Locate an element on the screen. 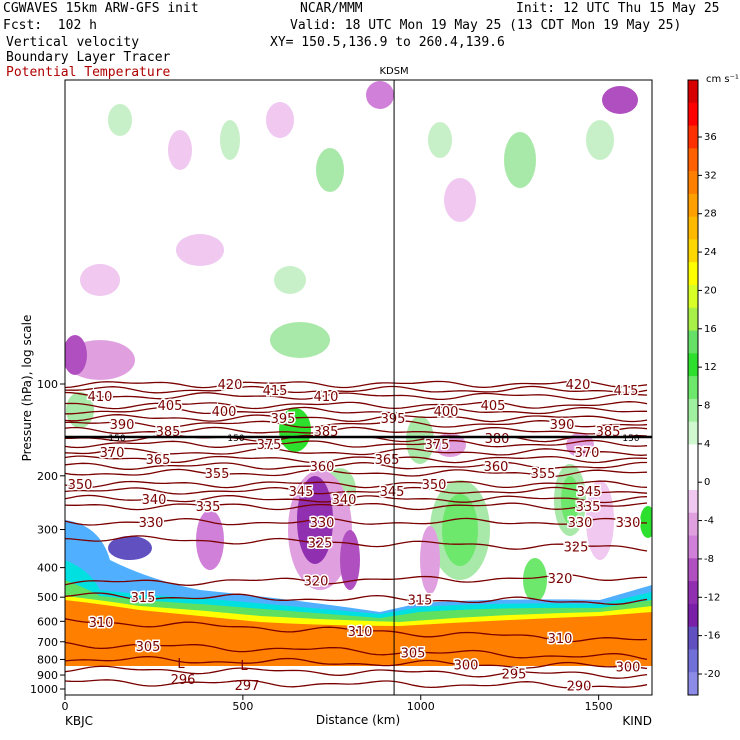  y-tick-label: 600 is located at coordinates (47, 621).